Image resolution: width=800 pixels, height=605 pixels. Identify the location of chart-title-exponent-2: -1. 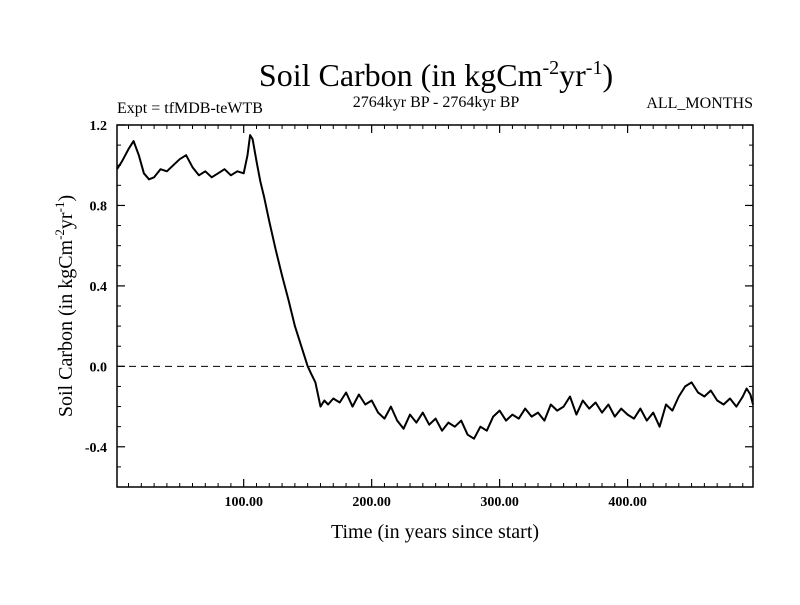
(594, 68).